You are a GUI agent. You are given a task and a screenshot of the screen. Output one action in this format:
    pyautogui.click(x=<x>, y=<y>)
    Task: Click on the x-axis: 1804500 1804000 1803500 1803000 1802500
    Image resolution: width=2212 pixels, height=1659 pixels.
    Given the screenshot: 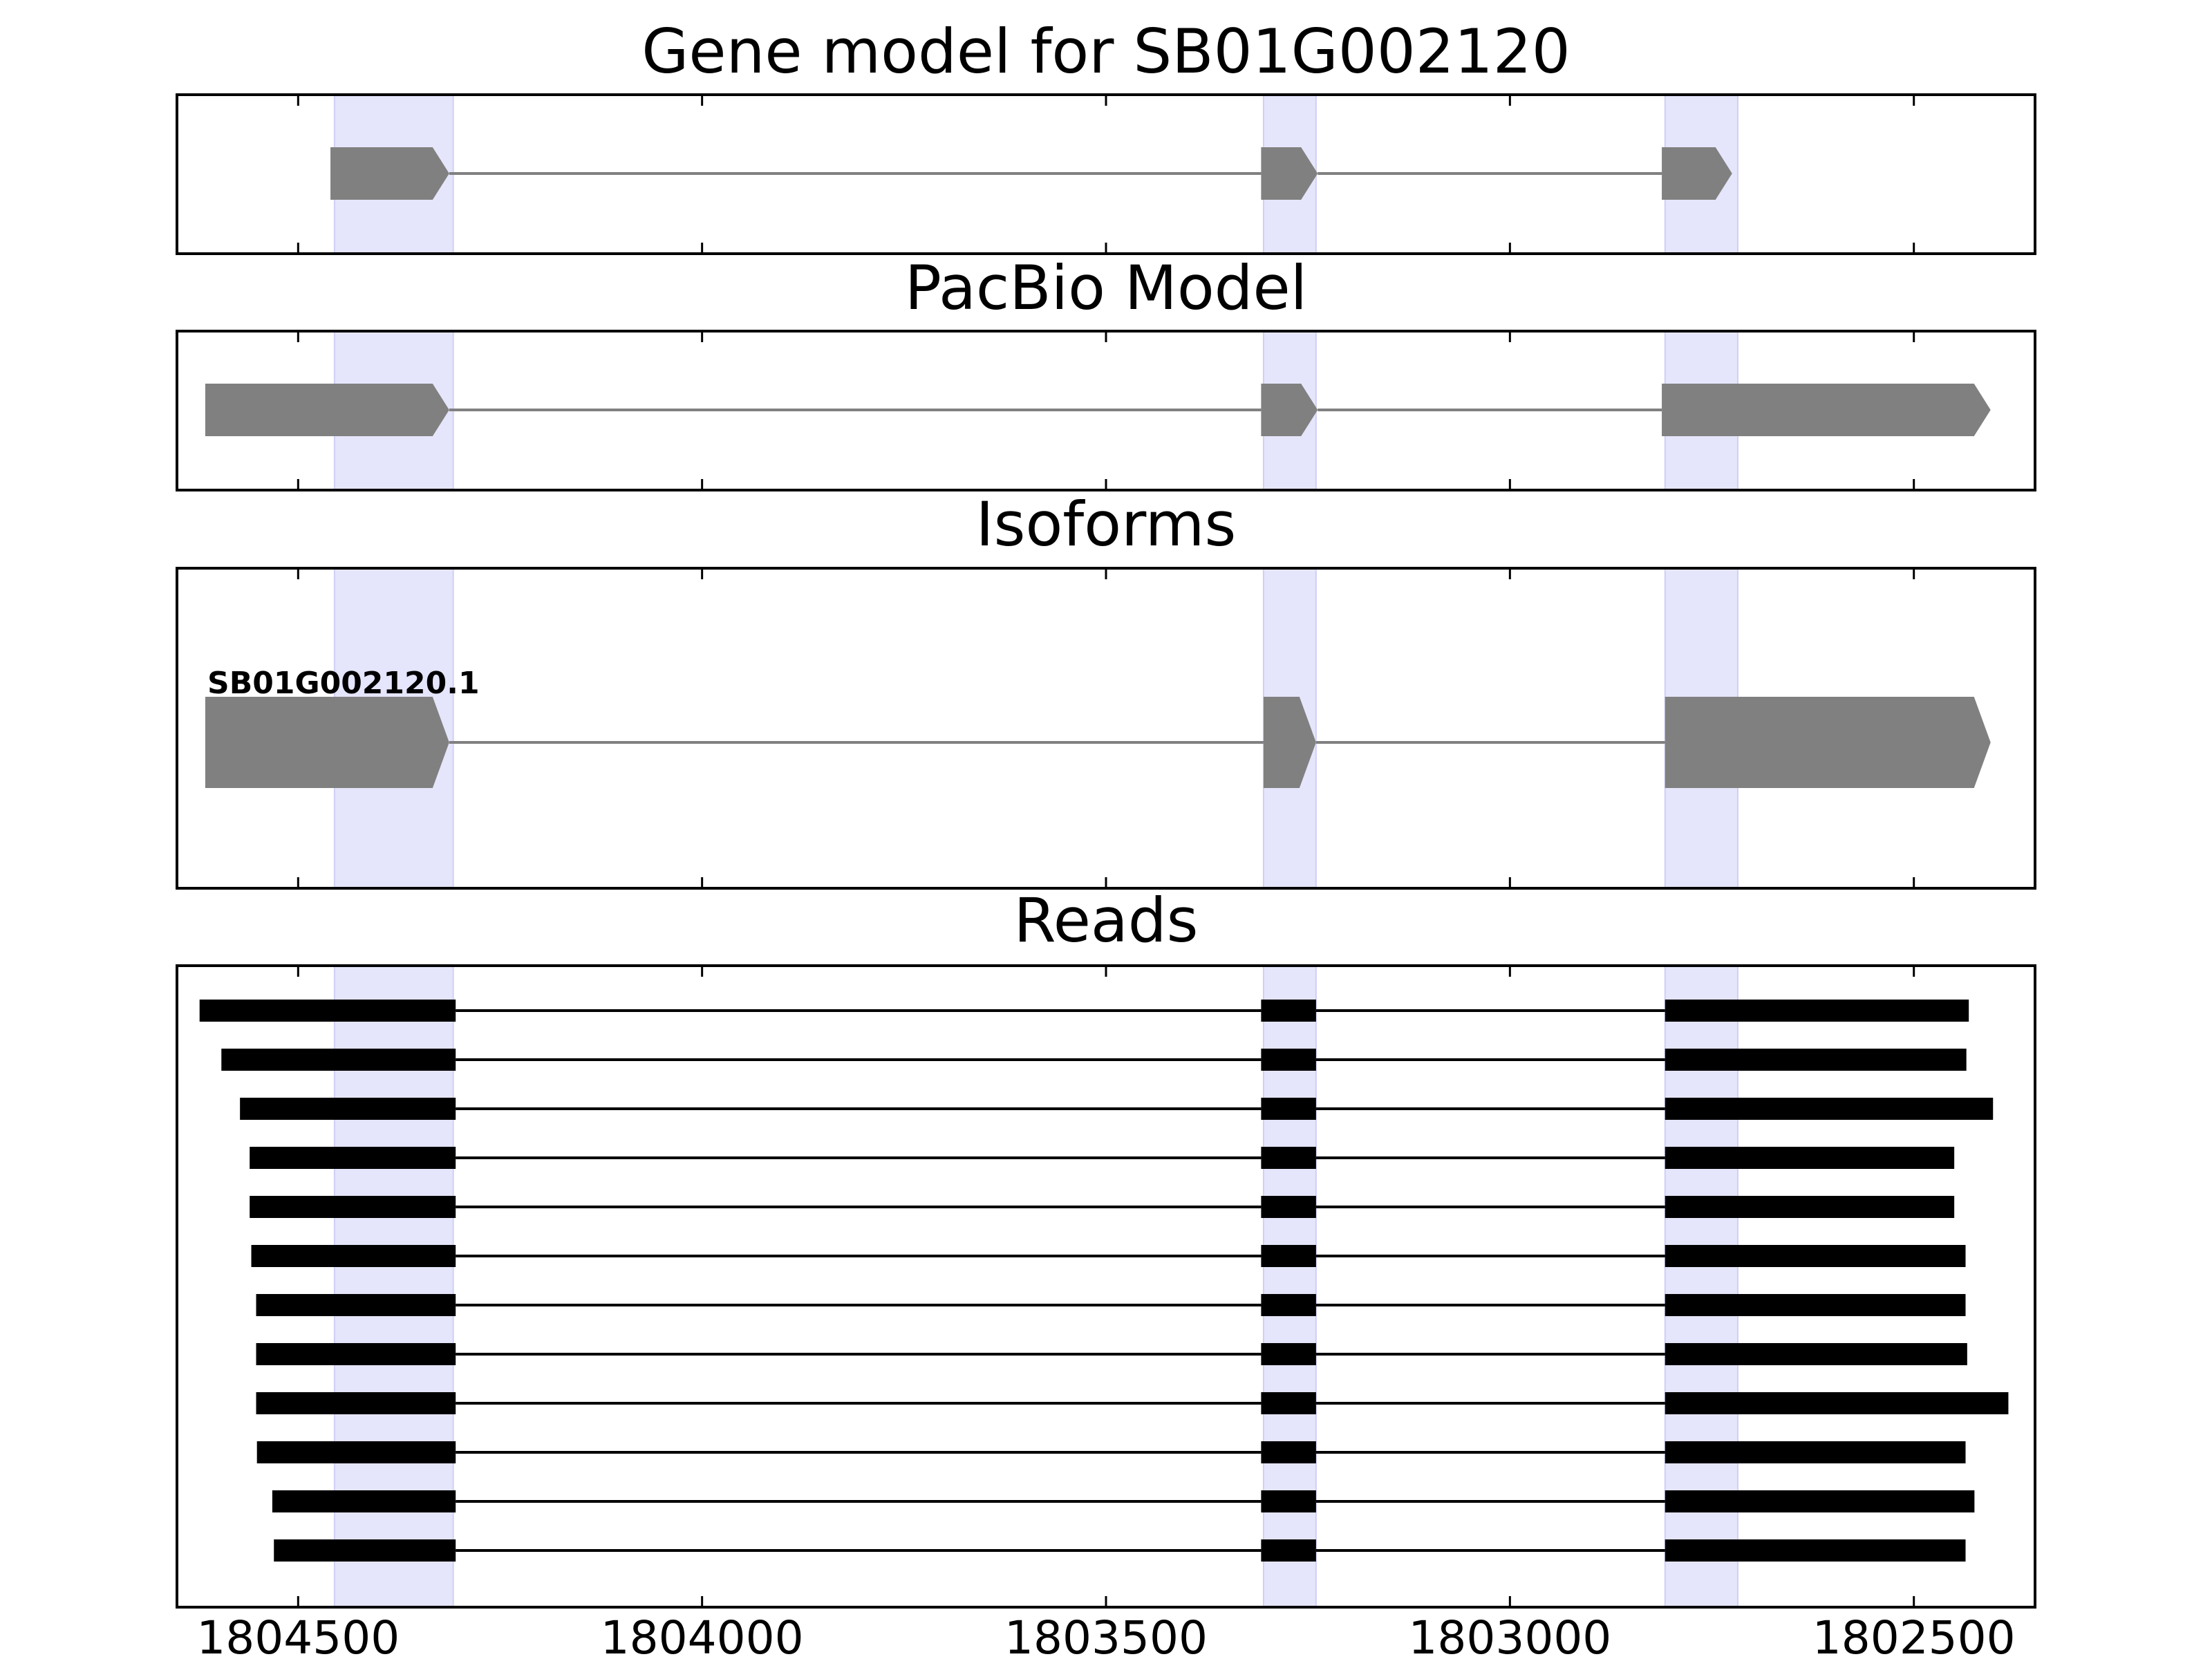 What is the action you would take?
    pyautogui.click(x=1105, y=1635)
    